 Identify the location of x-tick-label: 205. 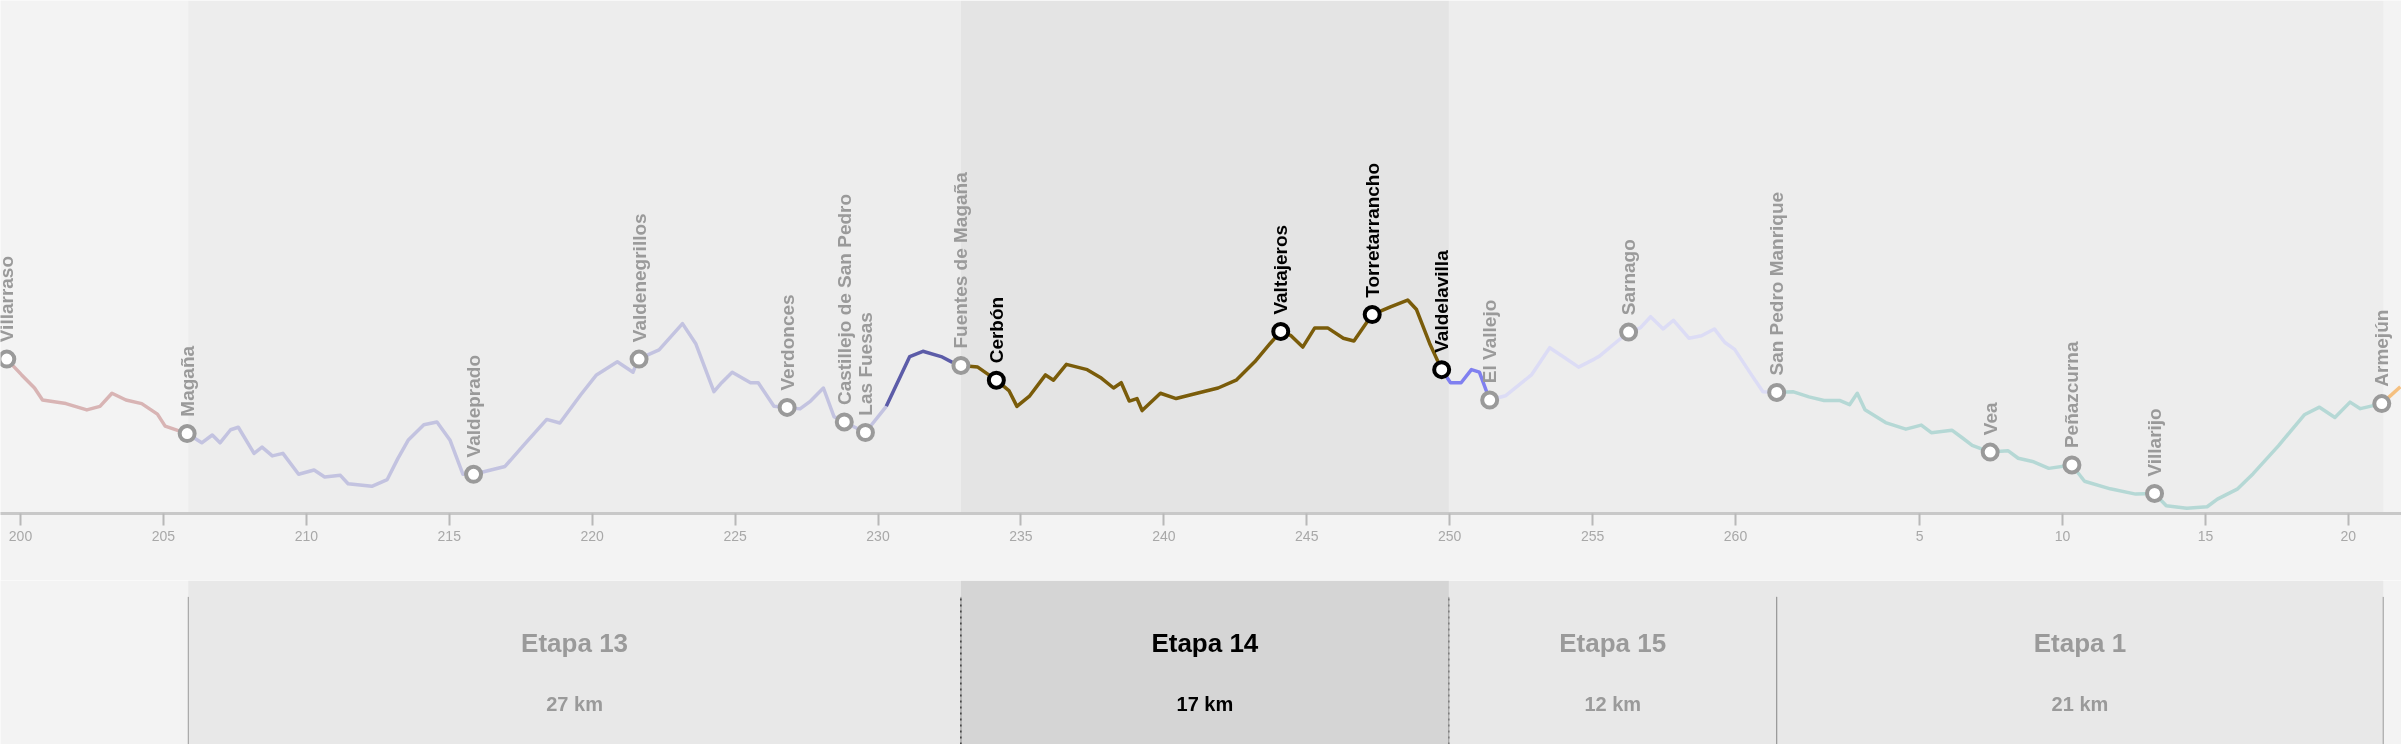
(163, 535).